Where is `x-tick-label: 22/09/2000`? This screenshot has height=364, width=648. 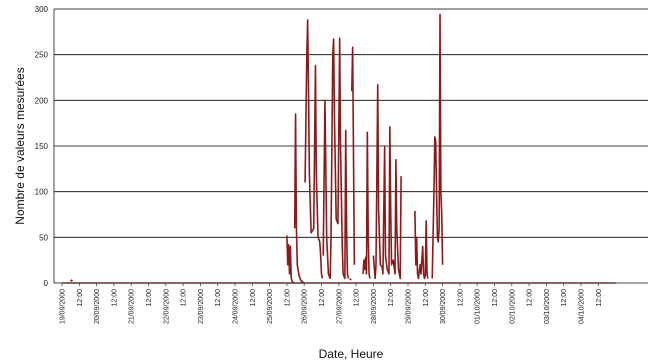 x-tick-label: 22/09/2000 is located at coordinates (166, 306).